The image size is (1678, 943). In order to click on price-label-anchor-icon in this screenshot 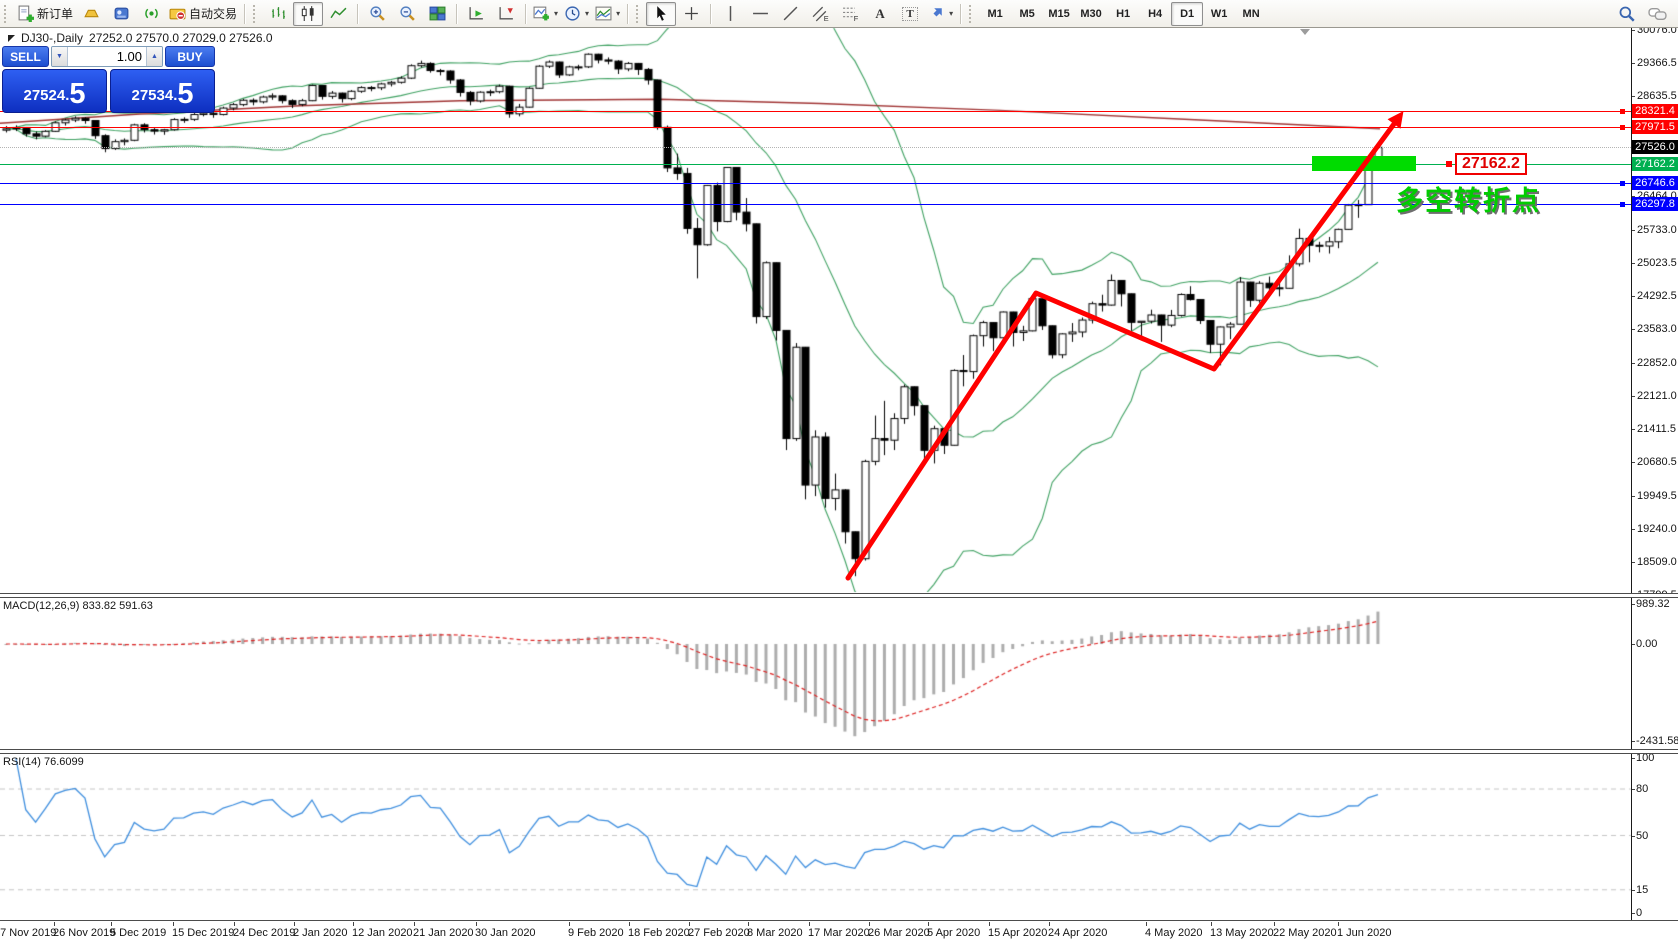, I will do `click(1449, 164)`.